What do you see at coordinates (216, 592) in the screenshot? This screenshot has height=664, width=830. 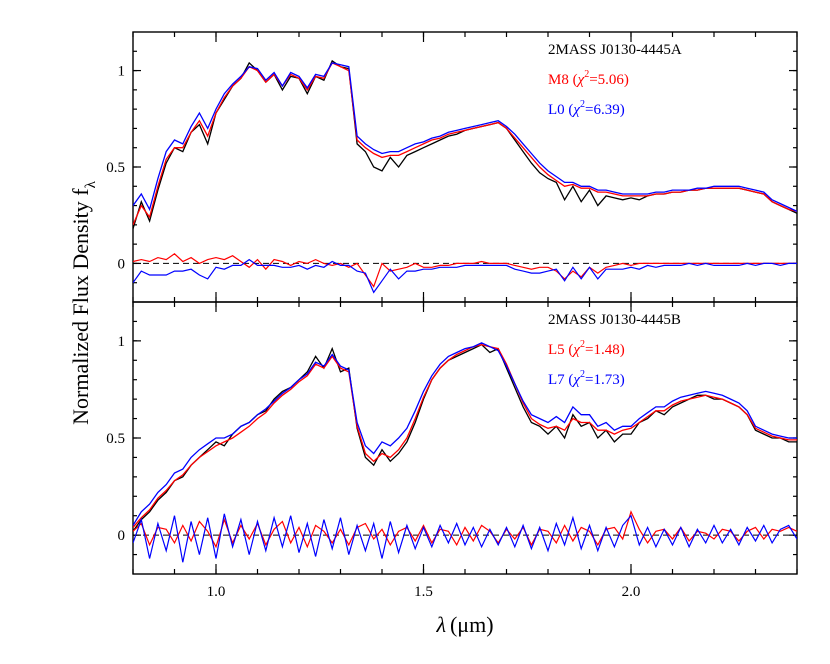 I see `x-tick-label: 1.0` at bounding box center [216, 592].